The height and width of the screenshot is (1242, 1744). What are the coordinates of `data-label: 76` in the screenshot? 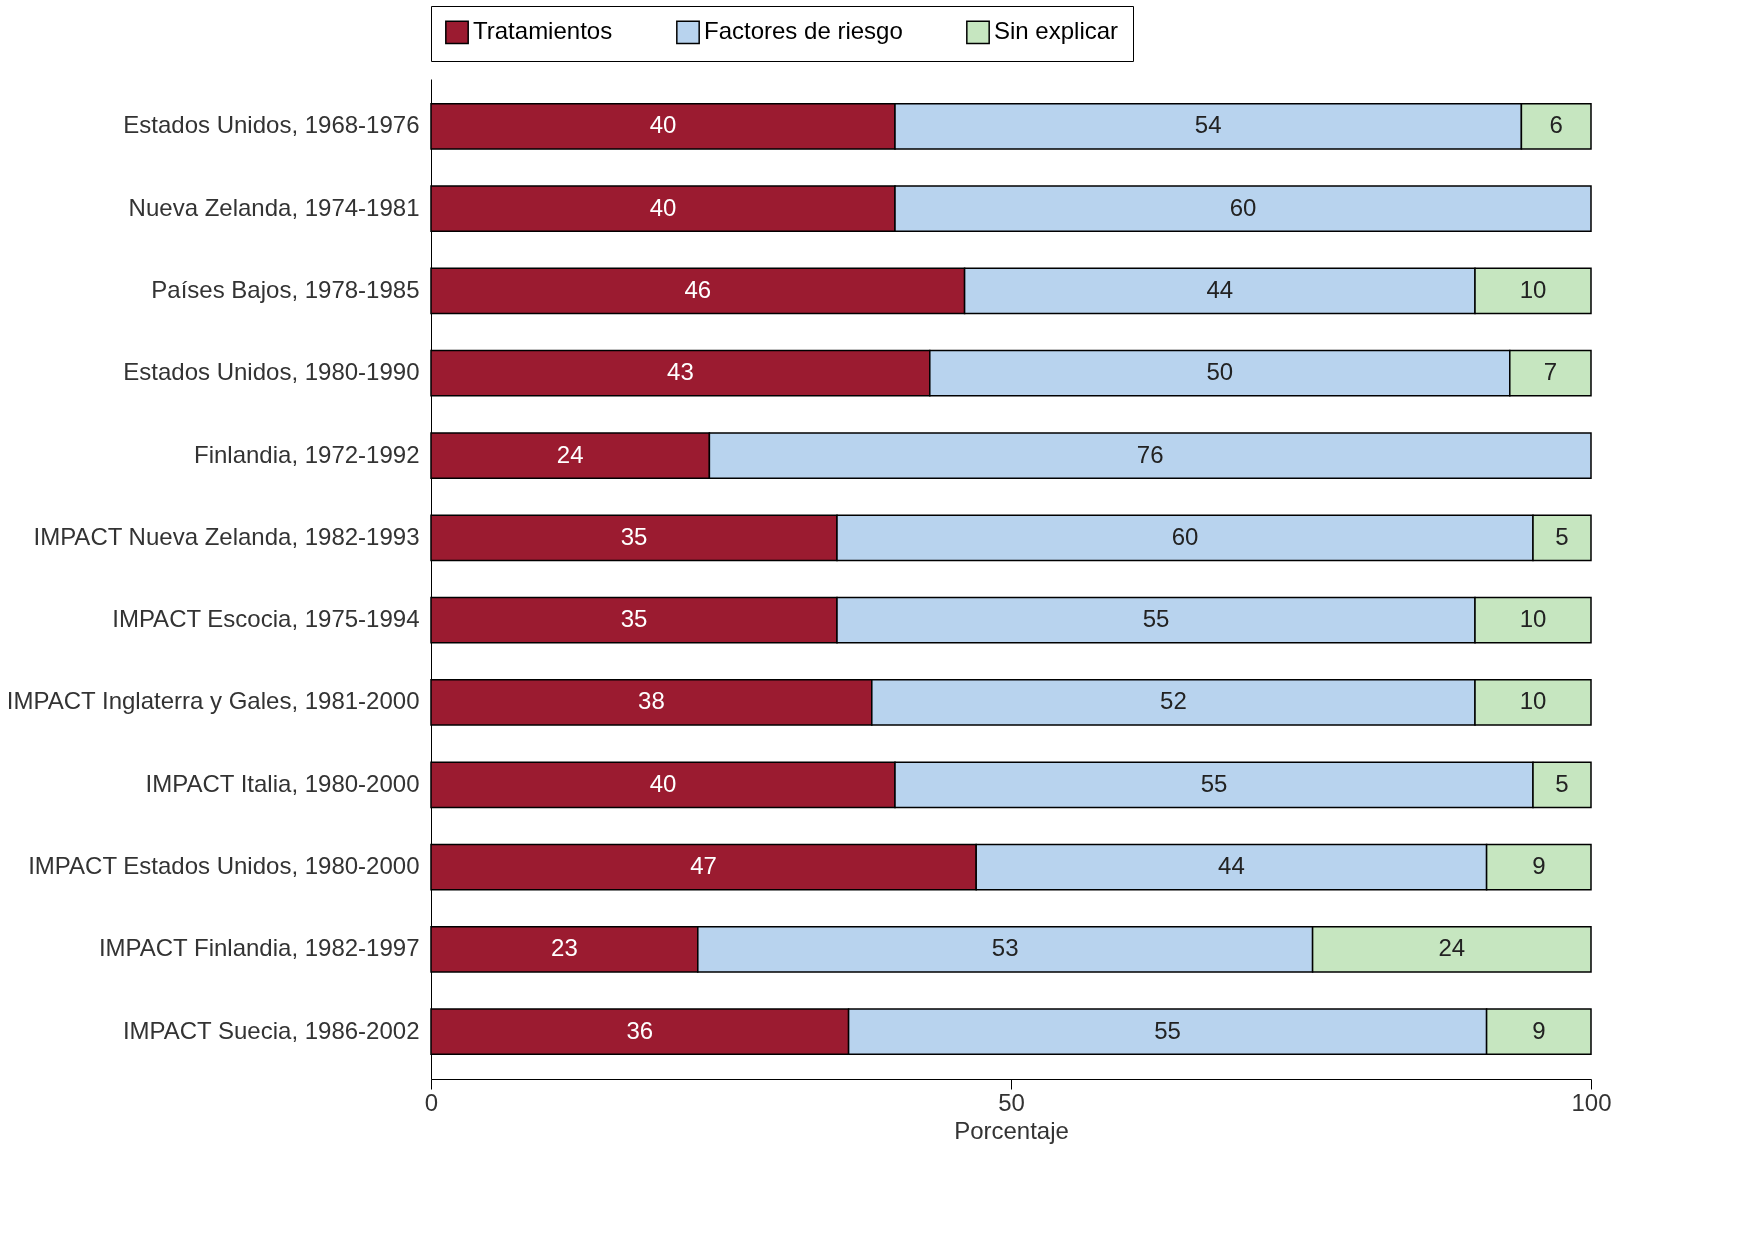 It's located at (1150, 454).